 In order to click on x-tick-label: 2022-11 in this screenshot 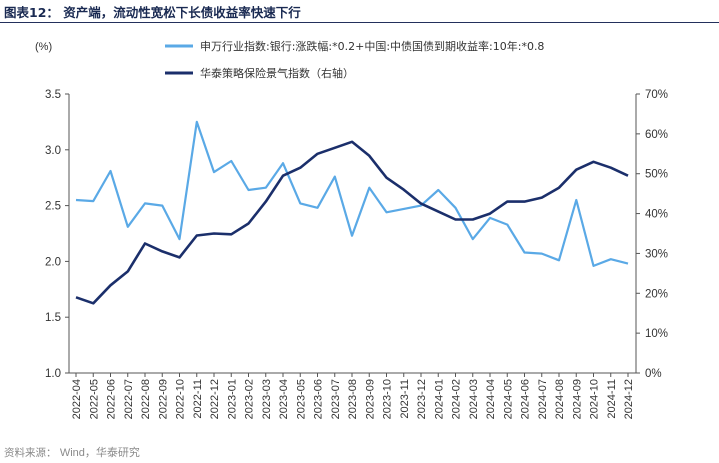, I will do `click(198, 399)`.